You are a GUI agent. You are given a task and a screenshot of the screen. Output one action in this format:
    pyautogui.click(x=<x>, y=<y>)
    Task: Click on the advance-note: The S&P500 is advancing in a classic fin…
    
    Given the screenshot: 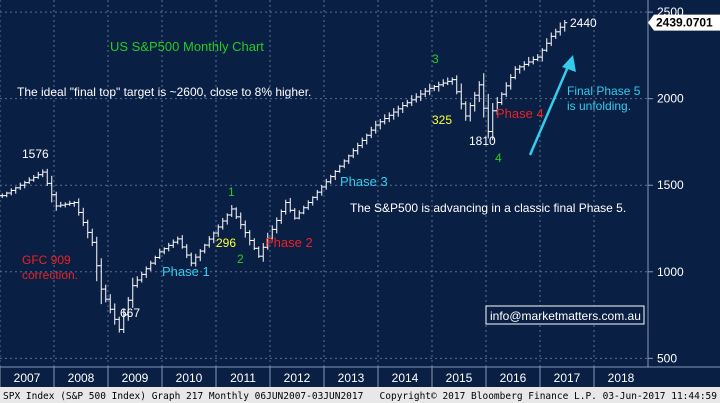 What is the action you would take?
    pyautogui.click(x=488, y=208)
    